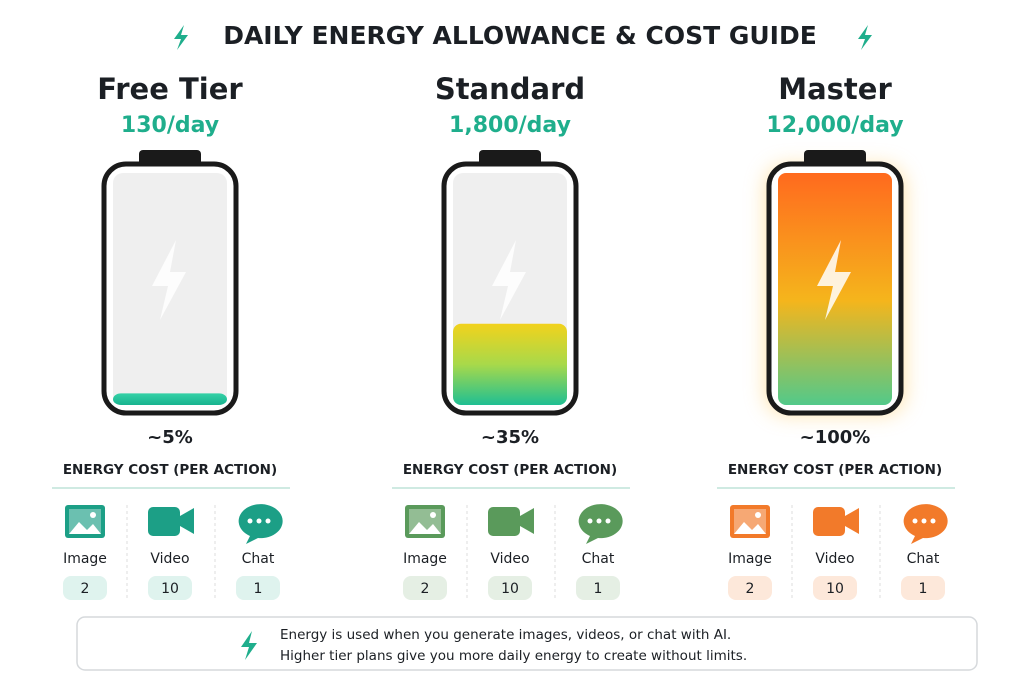 The height and width of the screenshot is (683, 1024). What do you see at coordinates (834, 125) in the screenshot?
I see `tier-allowance: 12,000/day` at bounding box center [834, 125].